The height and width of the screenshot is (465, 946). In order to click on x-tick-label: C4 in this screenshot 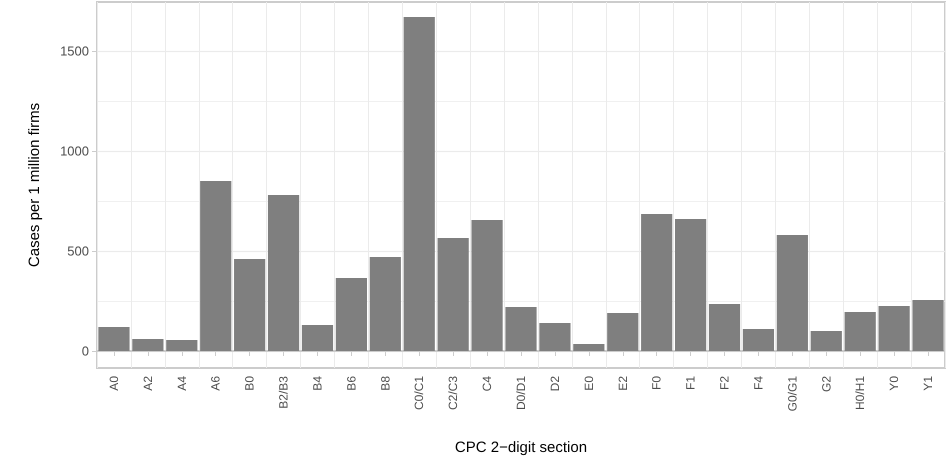, I will do `click(487, 384)`.